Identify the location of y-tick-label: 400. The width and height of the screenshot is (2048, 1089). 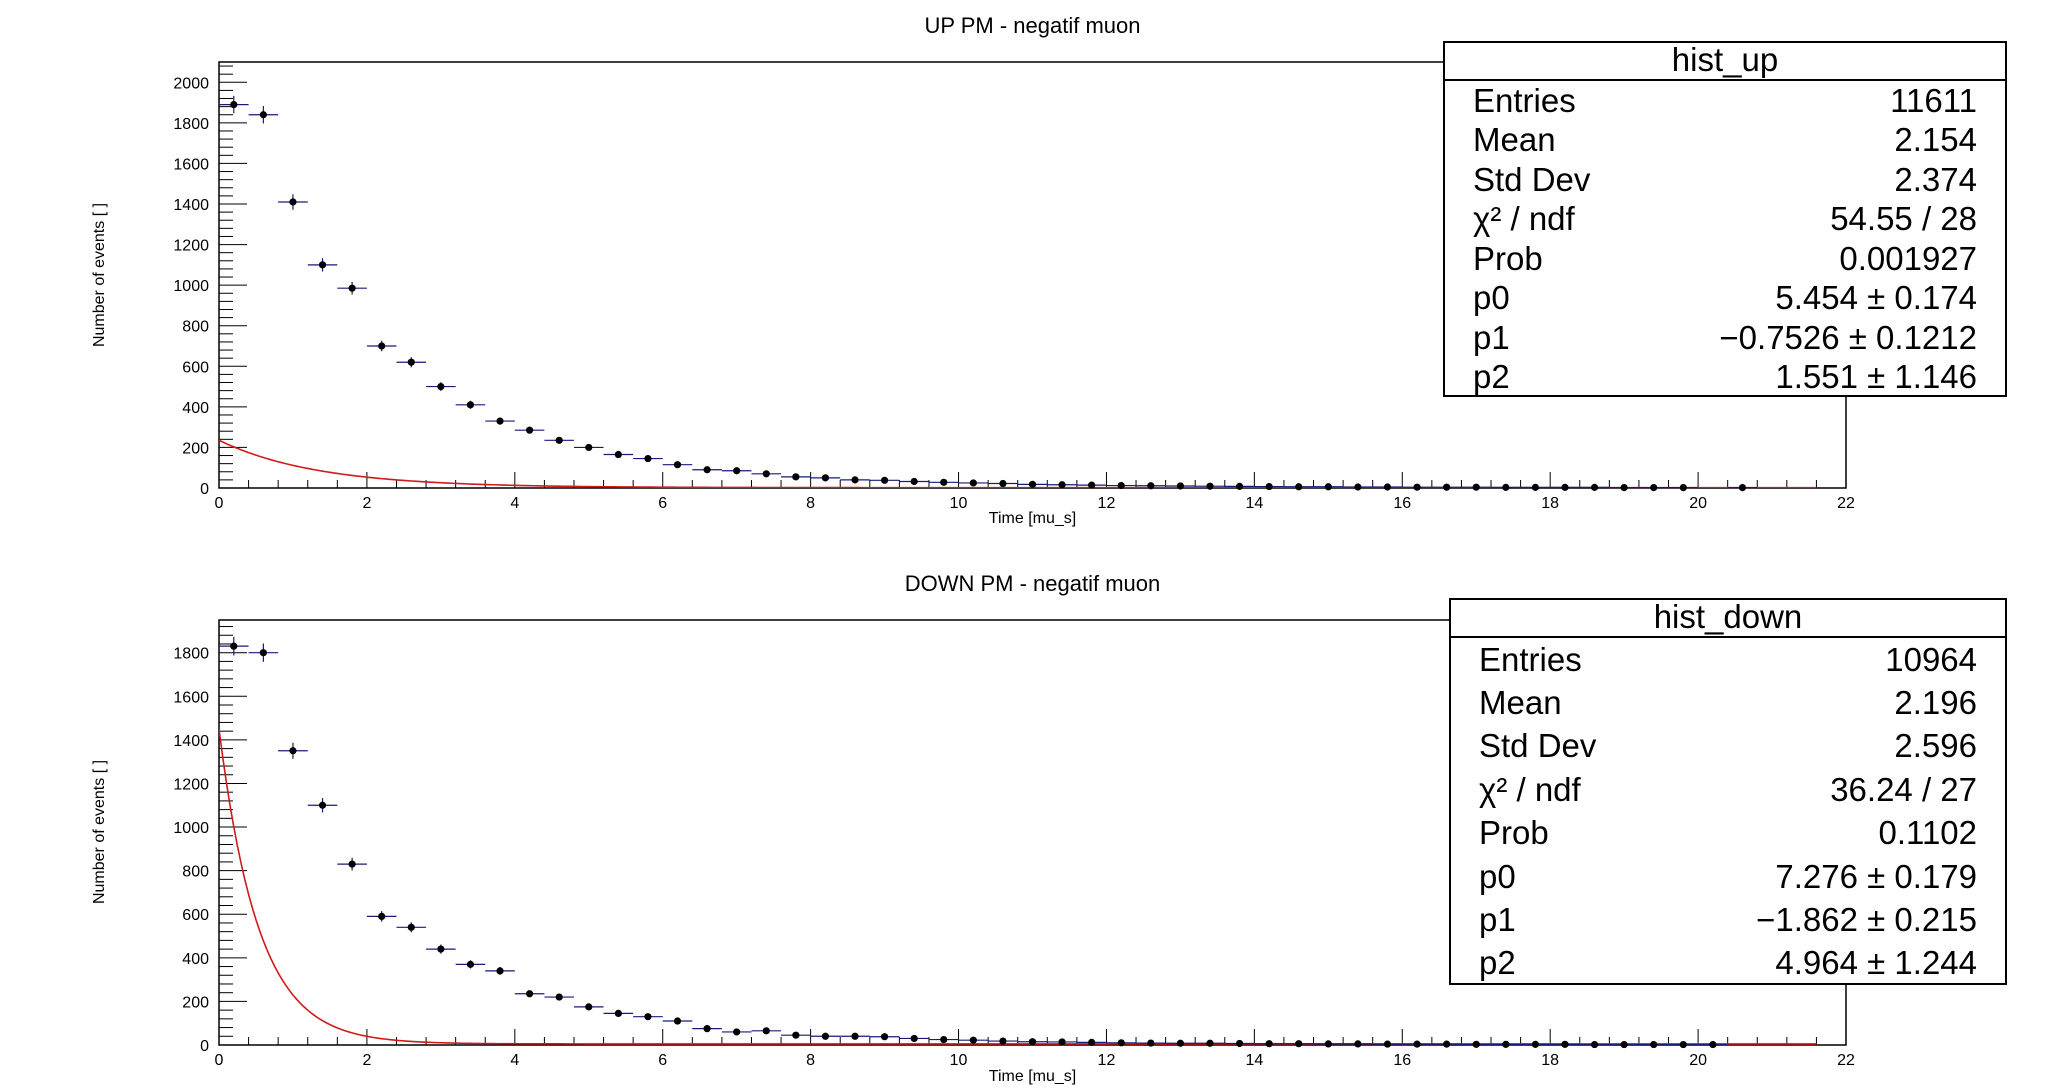
(195, 959).